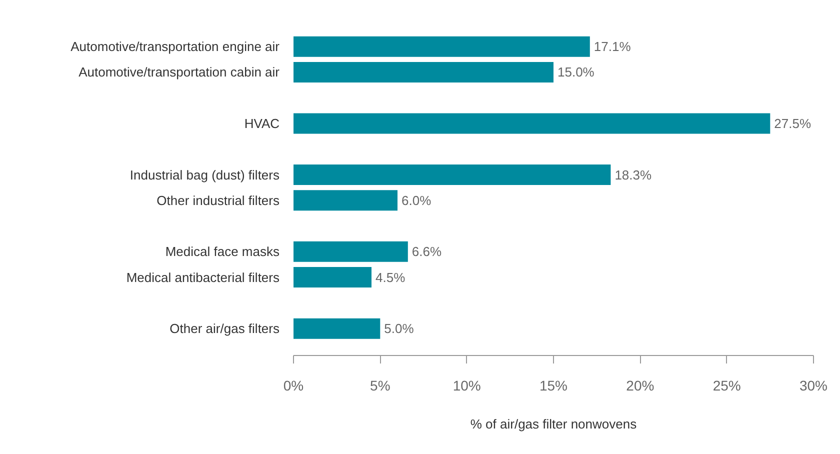 Image resolution: width=840 pixels, height=454 pixels. Describe the element at coordinates (793, 123) in the screenshot. I see `data-label: 27.5%` at that location.